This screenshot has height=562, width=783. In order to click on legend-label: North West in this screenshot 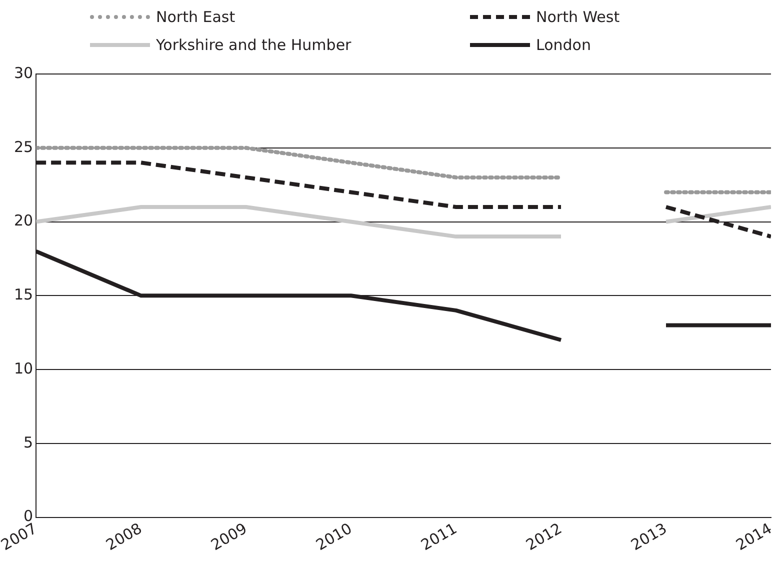, I will do `click(578, 17)`.